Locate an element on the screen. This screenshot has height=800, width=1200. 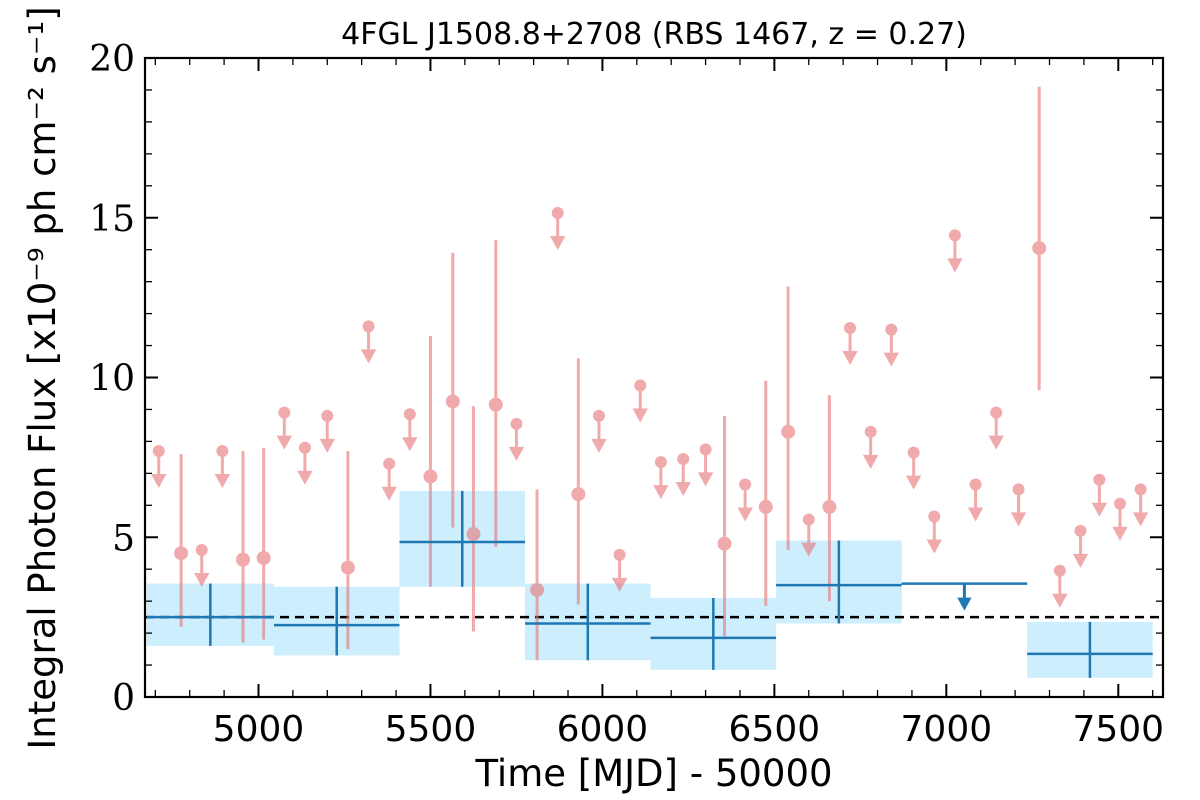
fine-bin-limit-arrow-44-head is located at coordinates (1080, 560).